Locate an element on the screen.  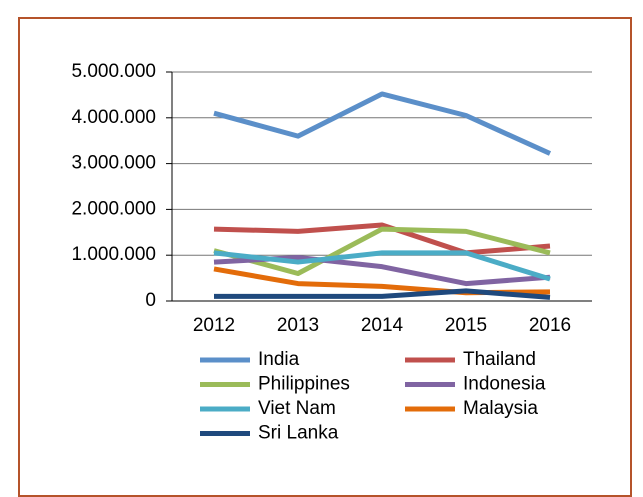
legend-label: India is located at coordinates (279, 359).